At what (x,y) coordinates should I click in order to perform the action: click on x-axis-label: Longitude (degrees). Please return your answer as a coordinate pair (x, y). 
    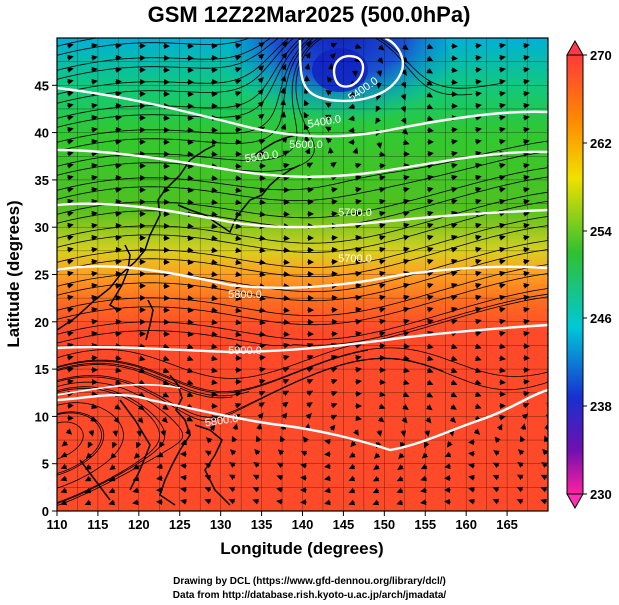
    Looking at the image, I should click on (301, 548).